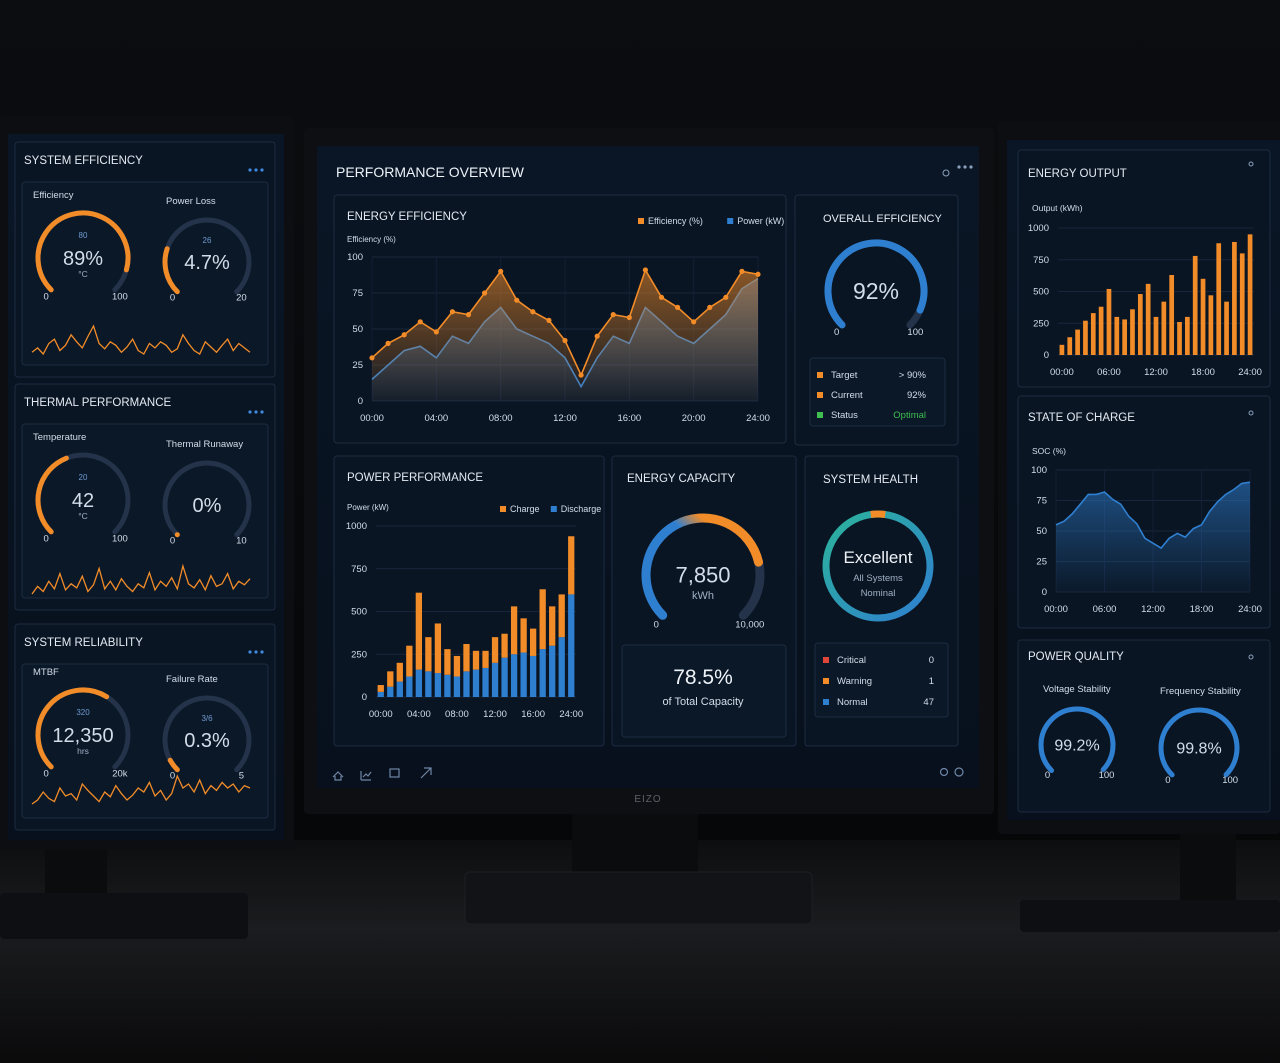  Describe the element at coordinates (749, 624) in the screenshot. I see `gauge-max: 10,000` at that location.